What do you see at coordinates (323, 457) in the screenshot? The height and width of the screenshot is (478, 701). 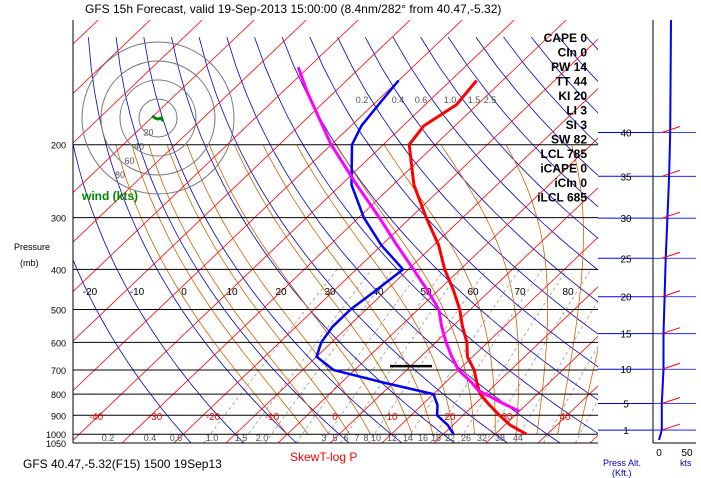 I see `x-axis-label: SkewT-log P` at bounding box center [323, 457].